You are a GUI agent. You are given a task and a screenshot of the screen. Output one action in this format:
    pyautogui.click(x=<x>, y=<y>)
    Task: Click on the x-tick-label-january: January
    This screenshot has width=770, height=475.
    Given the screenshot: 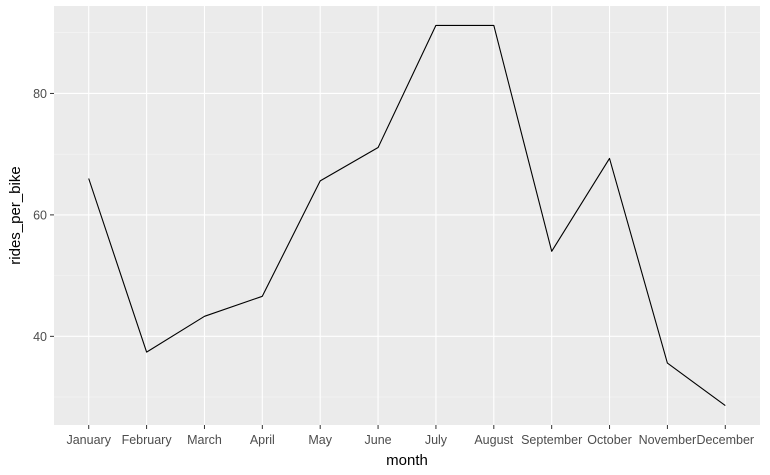 What is the action you would take?
    pyautogui.click(x=88, y=440)
    